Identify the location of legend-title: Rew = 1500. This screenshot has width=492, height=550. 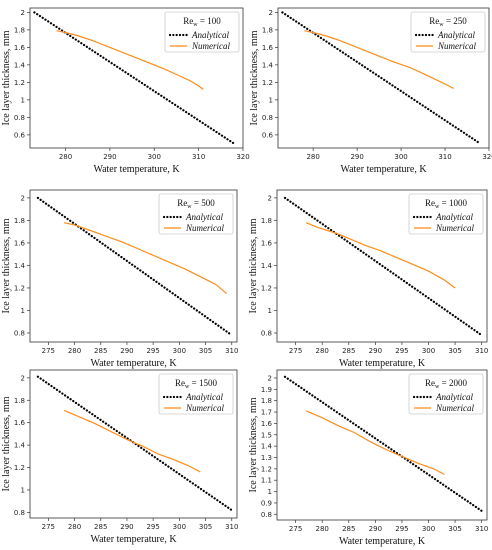
(196, 384).